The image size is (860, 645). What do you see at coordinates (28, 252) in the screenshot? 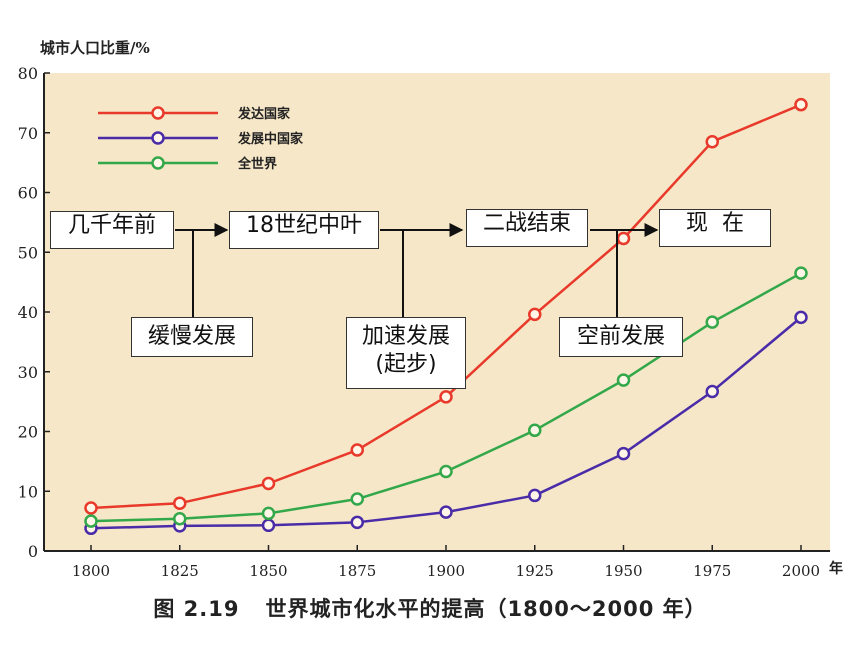
I see `y-tick-label: 50` at bounding box center [28, 252].